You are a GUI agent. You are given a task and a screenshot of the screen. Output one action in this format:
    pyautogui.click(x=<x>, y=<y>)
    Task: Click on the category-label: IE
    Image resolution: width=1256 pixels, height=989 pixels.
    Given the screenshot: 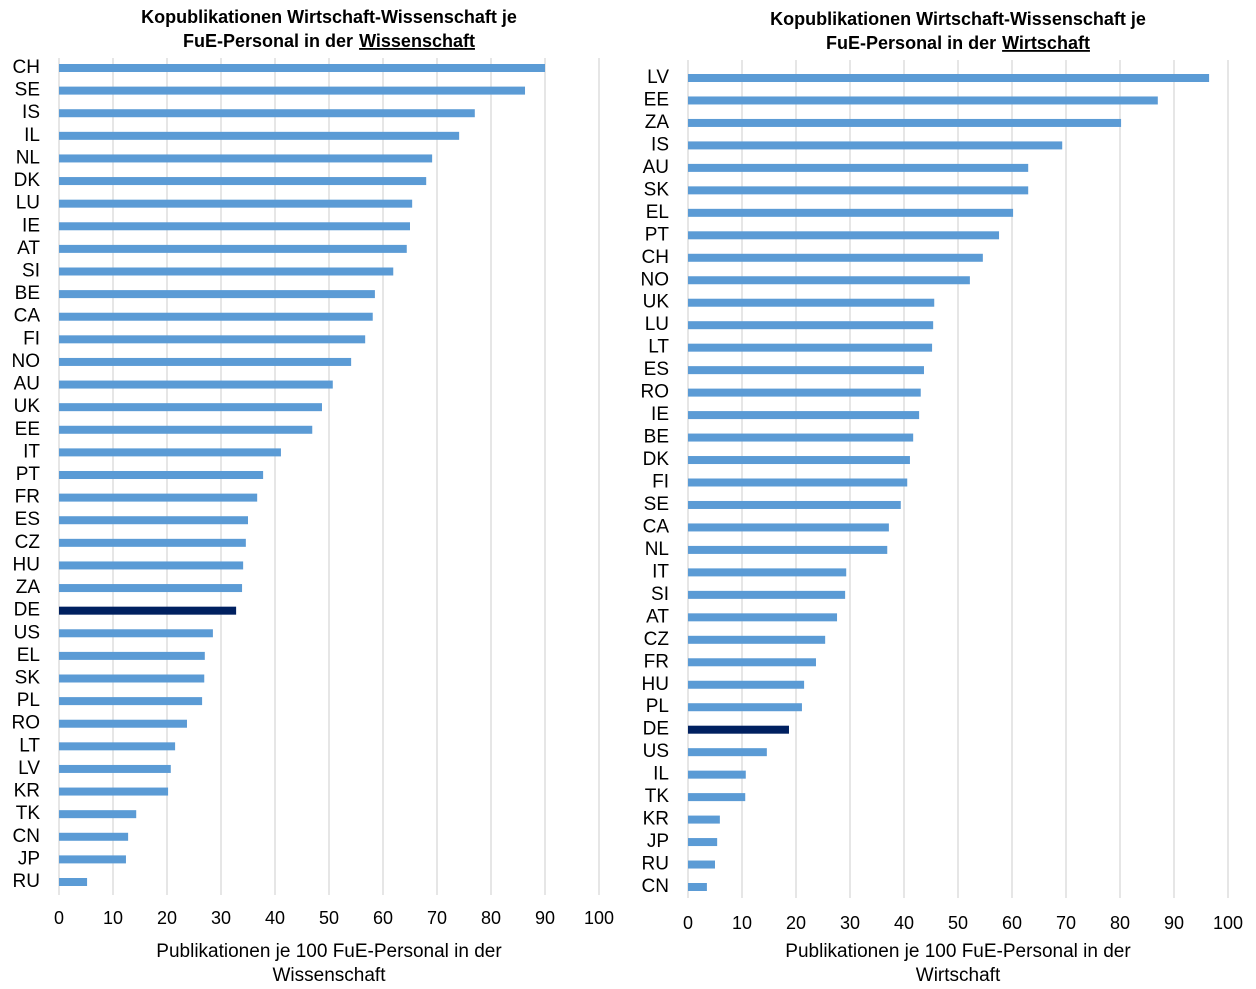 What is the action you would take?
    pyautogui.click(x=31, y=225)
    